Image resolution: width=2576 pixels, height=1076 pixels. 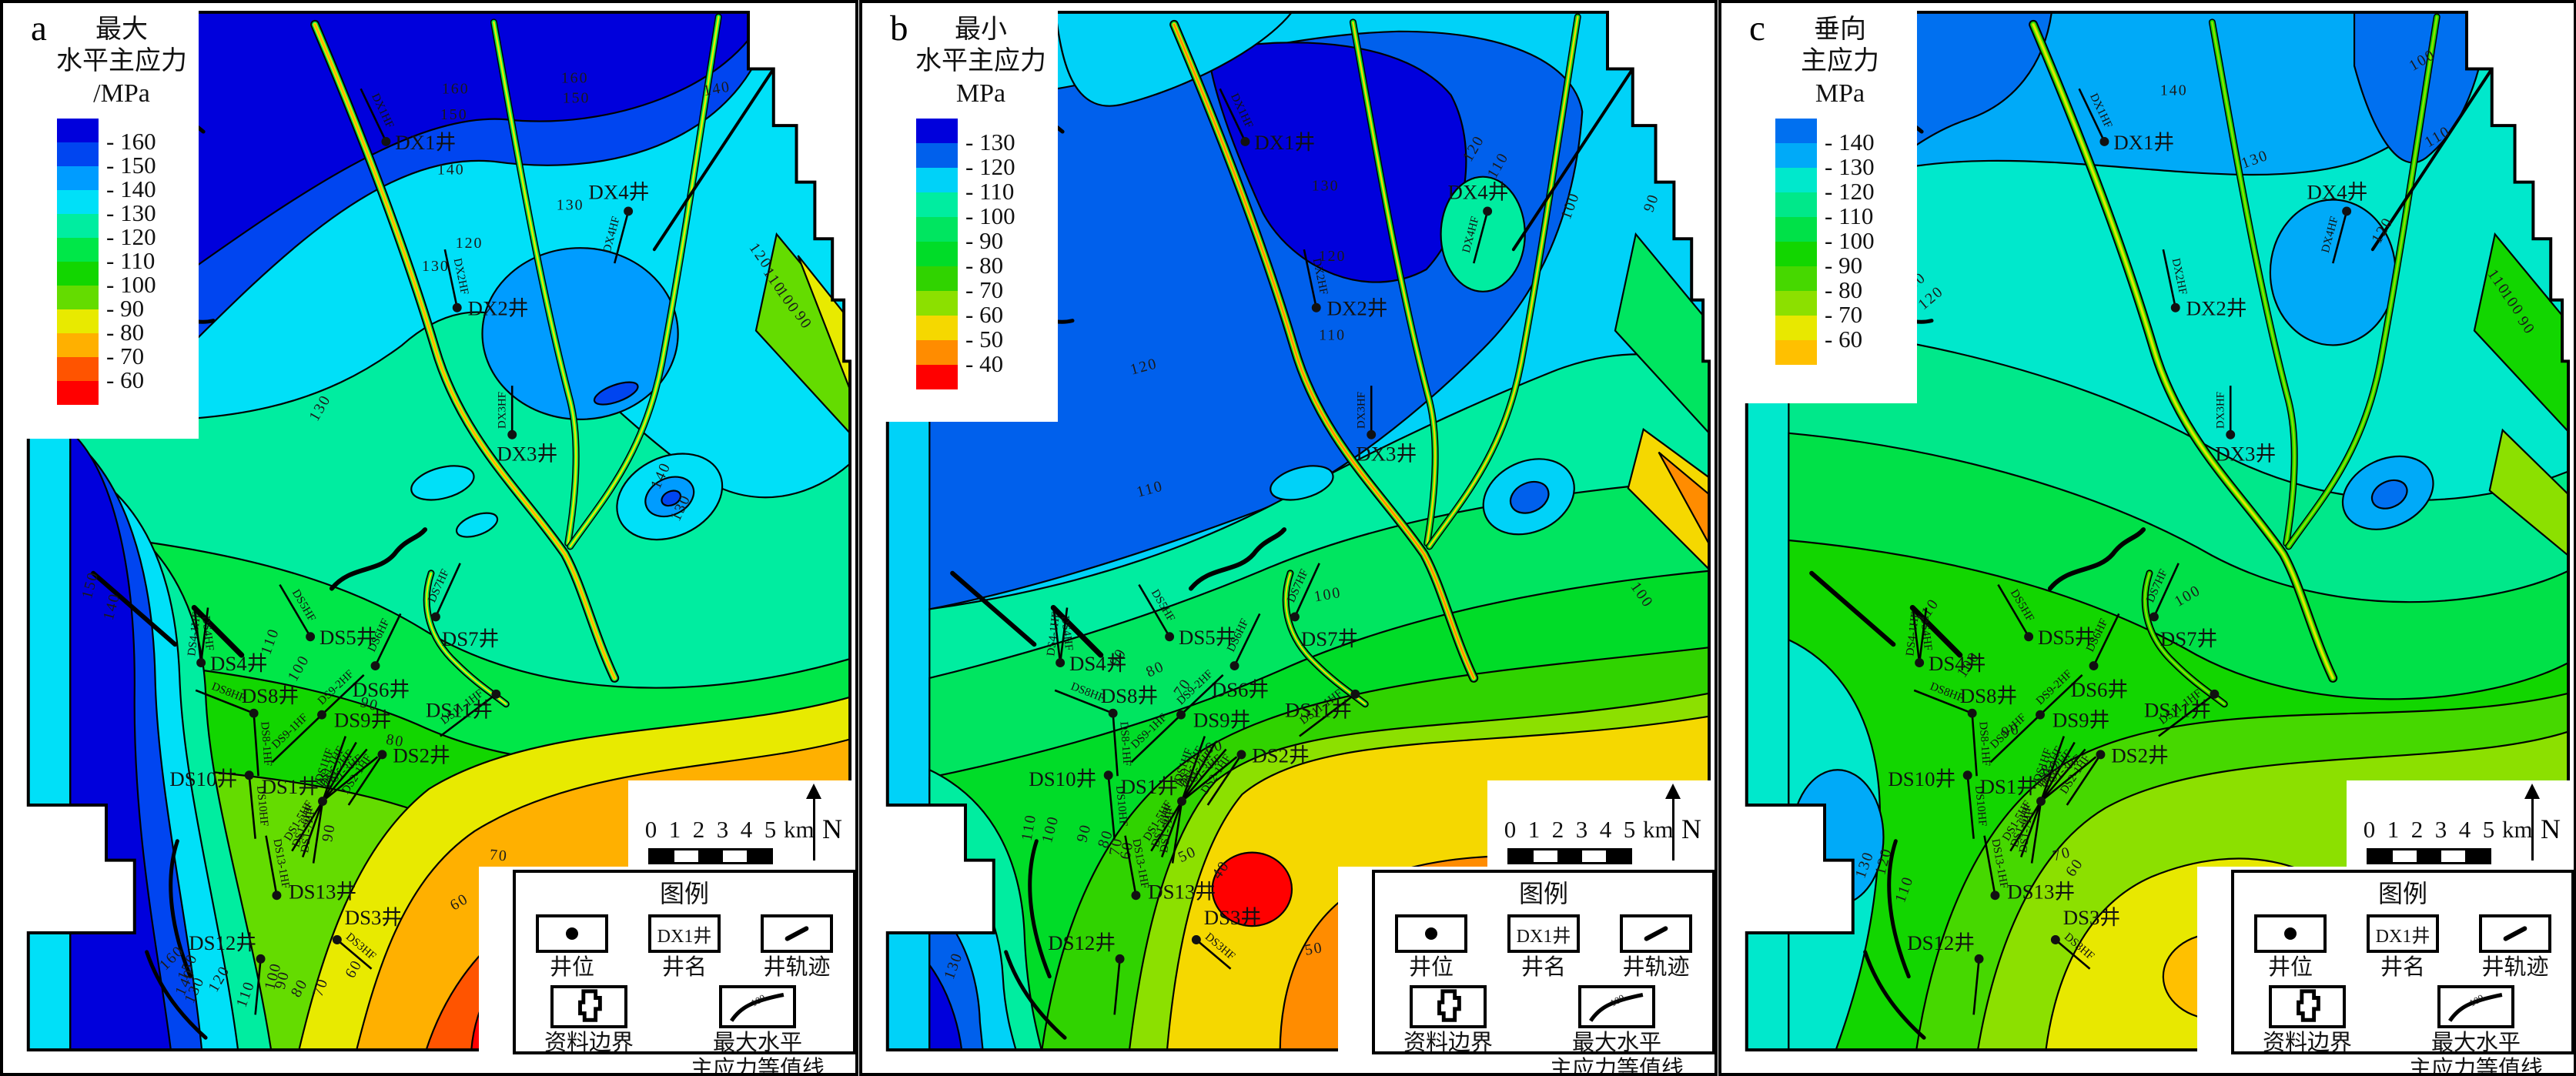 What do you see at coordinates (1682, 824) in the screenshot?
I see `north-arrow: N` at bounding box center [1682, 824].